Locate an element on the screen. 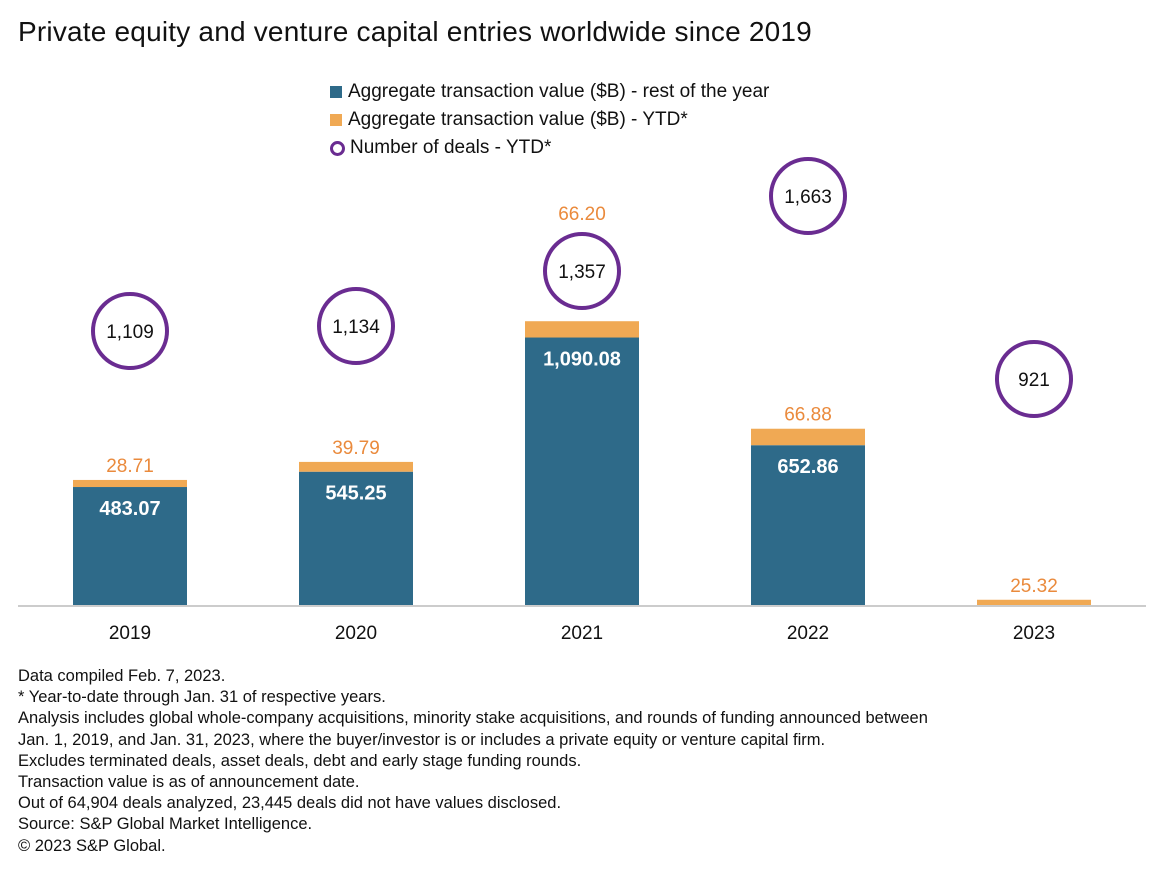 The width and height of the screenshot is (1174, 886). legend-ring-marker is located at coordinates (337, 148).